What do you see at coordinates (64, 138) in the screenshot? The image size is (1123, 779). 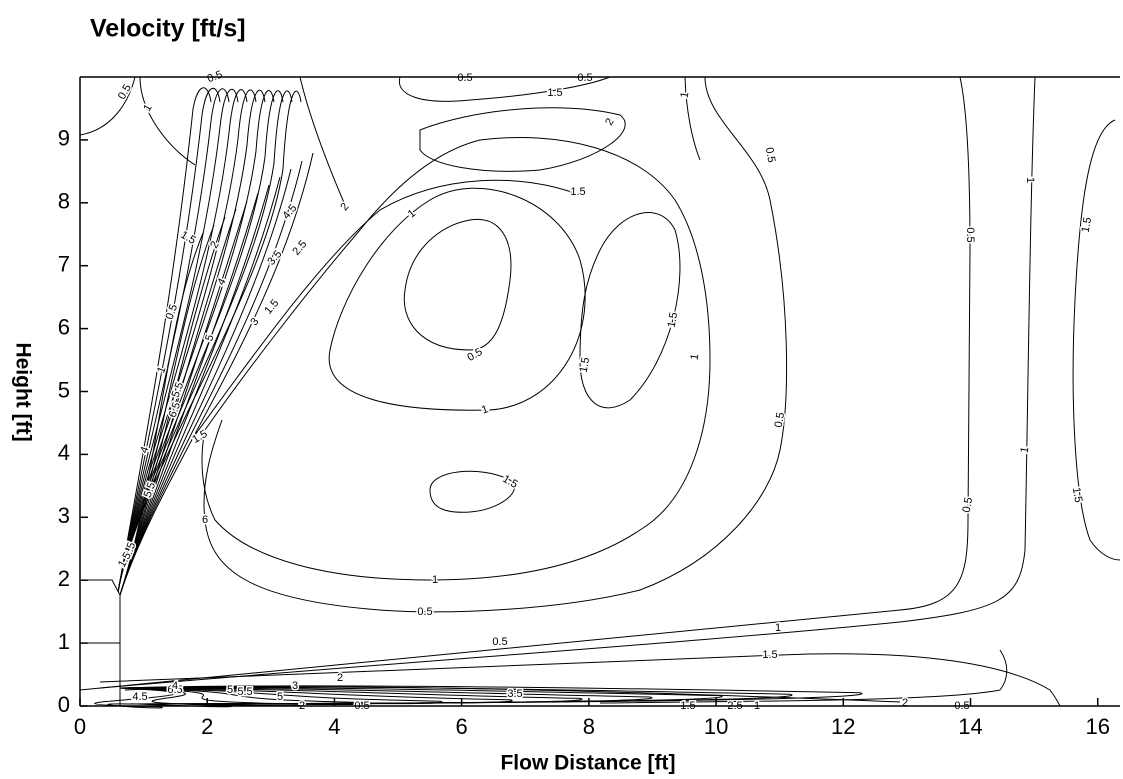 I see `y-tick-label: 9` at bounding box center [64, 138].